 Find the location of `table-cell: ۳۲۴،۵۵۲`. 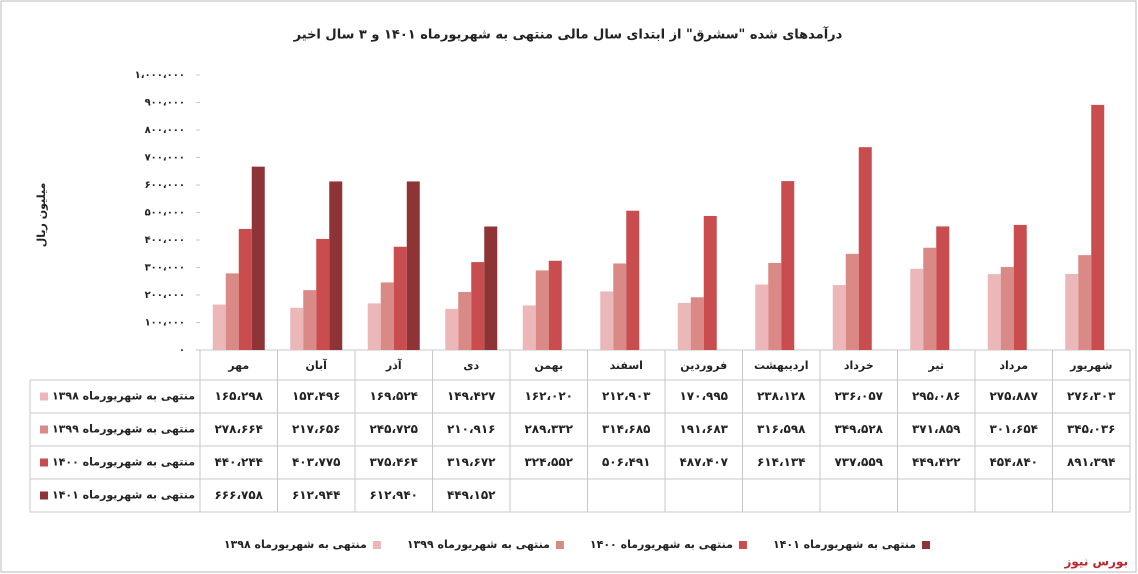

table-cell: ۳۲۴،۵۵۲ is located at coordinates (548, 462).